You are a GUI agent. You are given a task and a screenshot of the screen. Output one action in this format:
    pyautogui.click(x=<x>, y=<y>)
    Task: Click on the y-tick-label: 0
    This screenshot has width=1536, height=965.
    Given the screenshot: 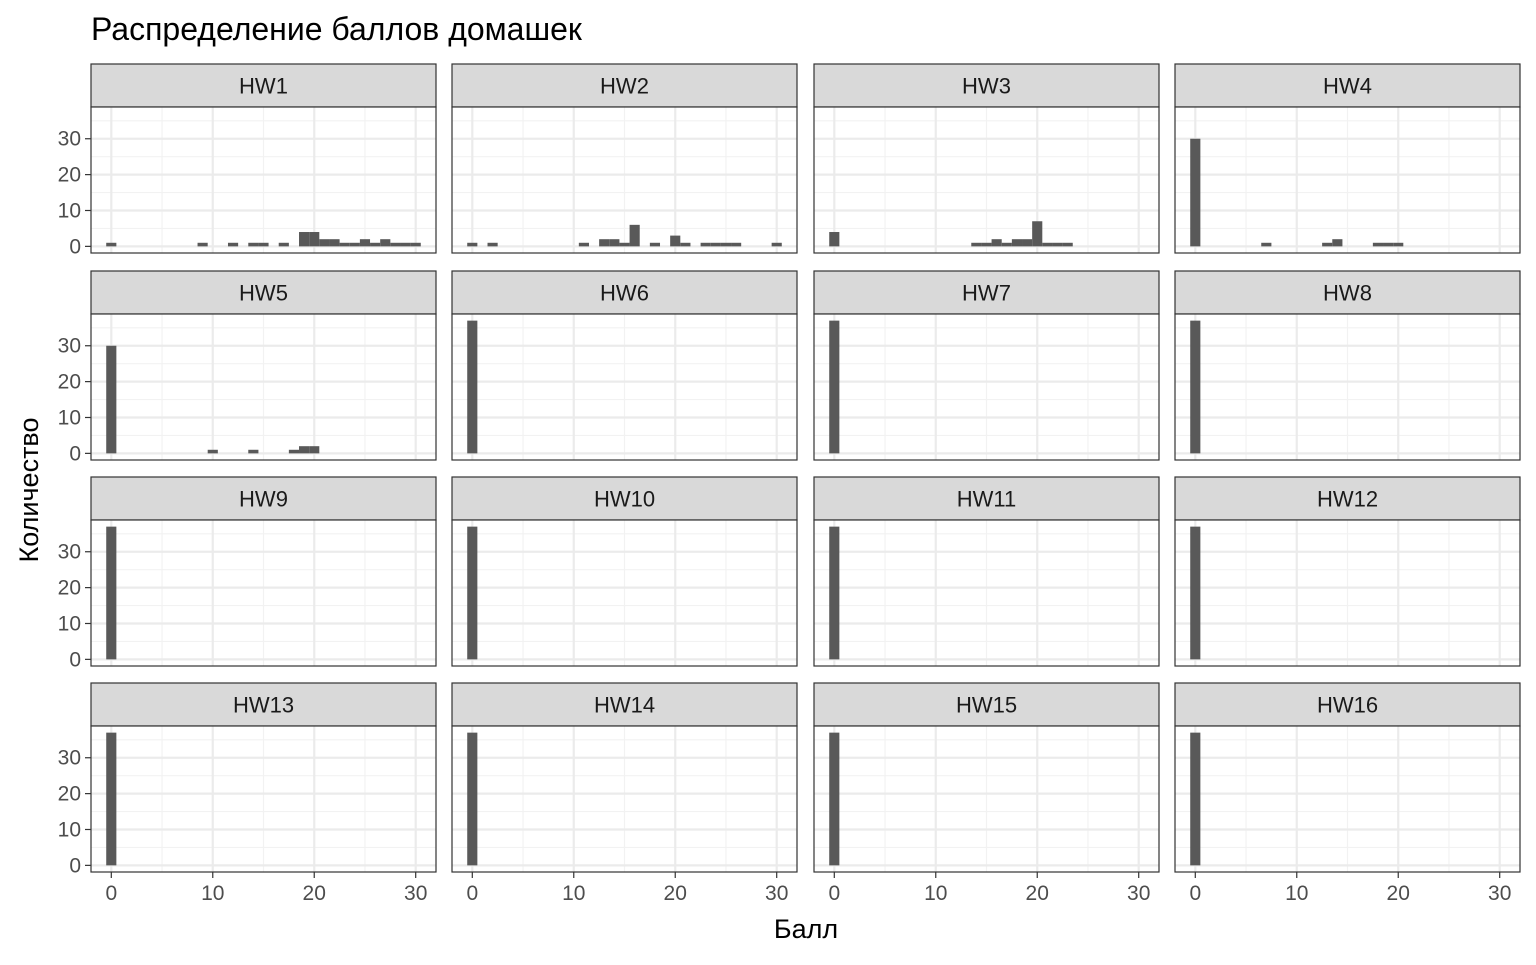 What is the action you would take?
    pyautogui.click(x=75, y=659)
    